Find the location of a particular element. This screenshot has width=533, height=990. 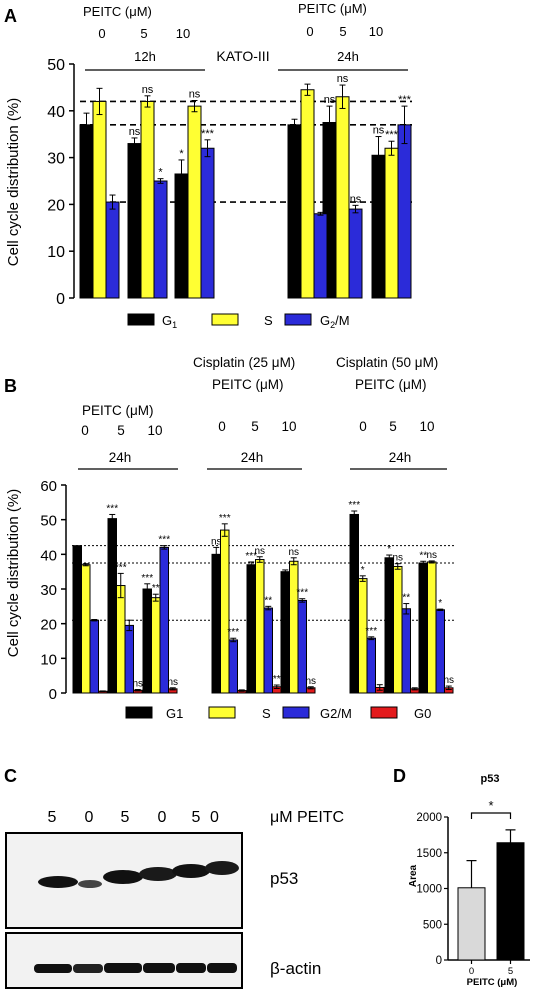

panel-b-dose-header-3: PEITC (μM) is located at coordinates (391, 384).